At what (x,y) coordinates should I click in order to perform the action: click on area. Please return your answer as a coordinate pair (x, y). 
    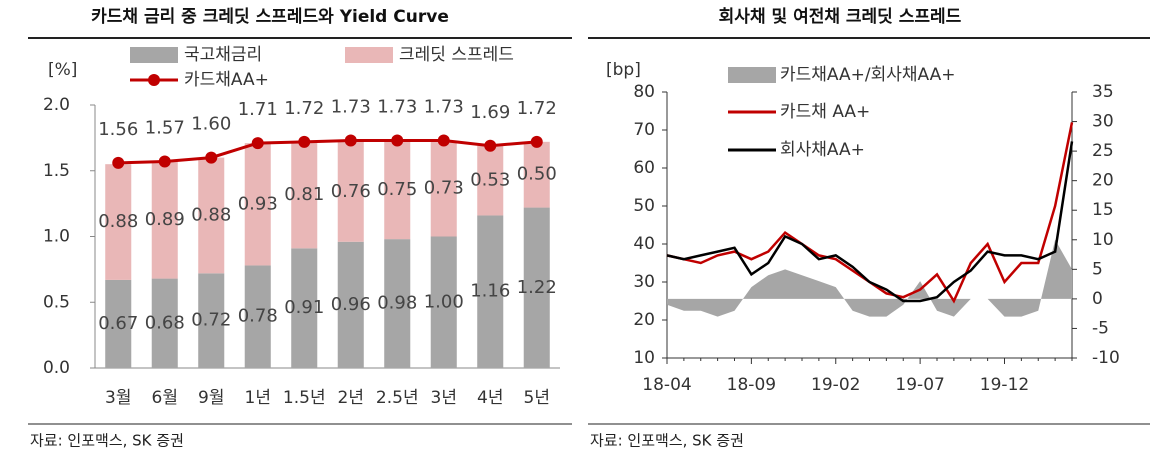
    Looking at the image, I should click on (869, 278).